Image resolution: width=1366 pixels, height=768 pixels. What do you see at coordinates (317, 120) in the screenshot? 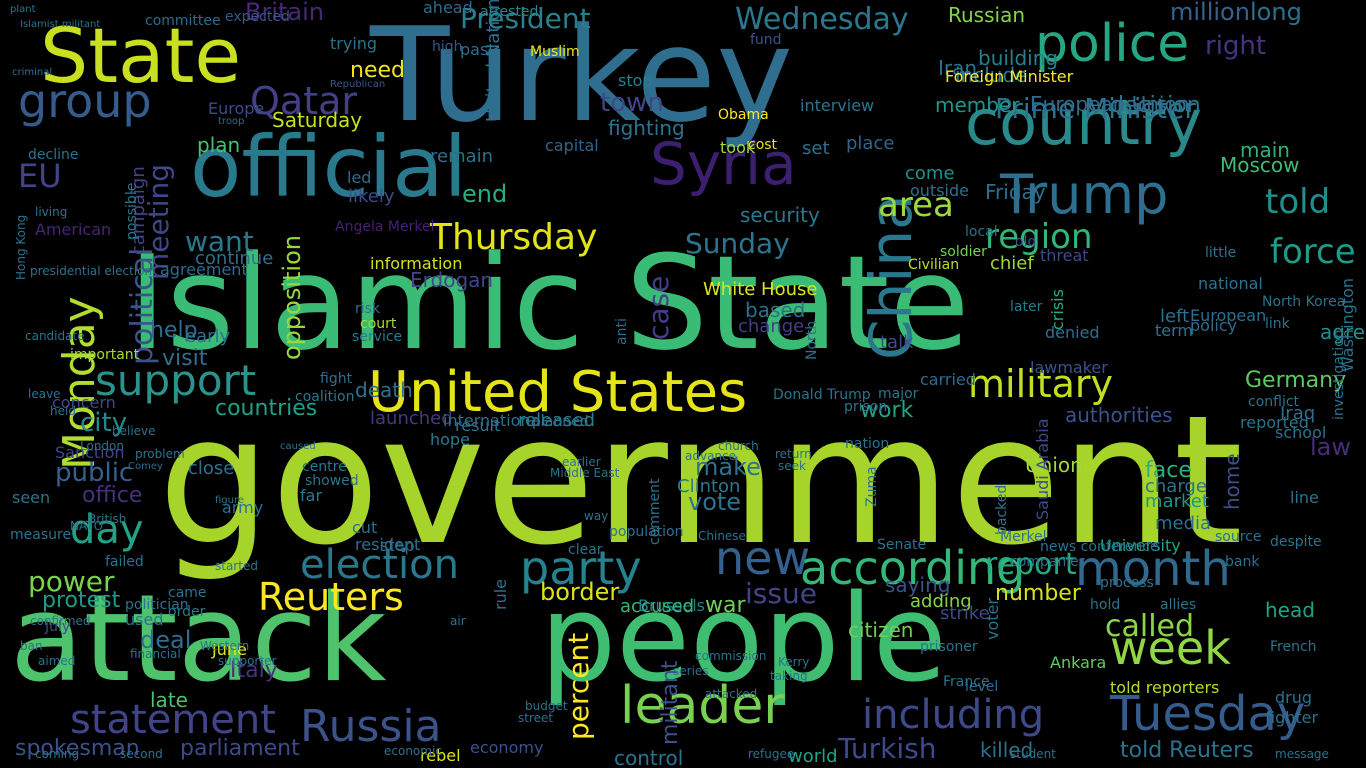
I see `cloud-word: Saturday` at bounding box center [317, 120].